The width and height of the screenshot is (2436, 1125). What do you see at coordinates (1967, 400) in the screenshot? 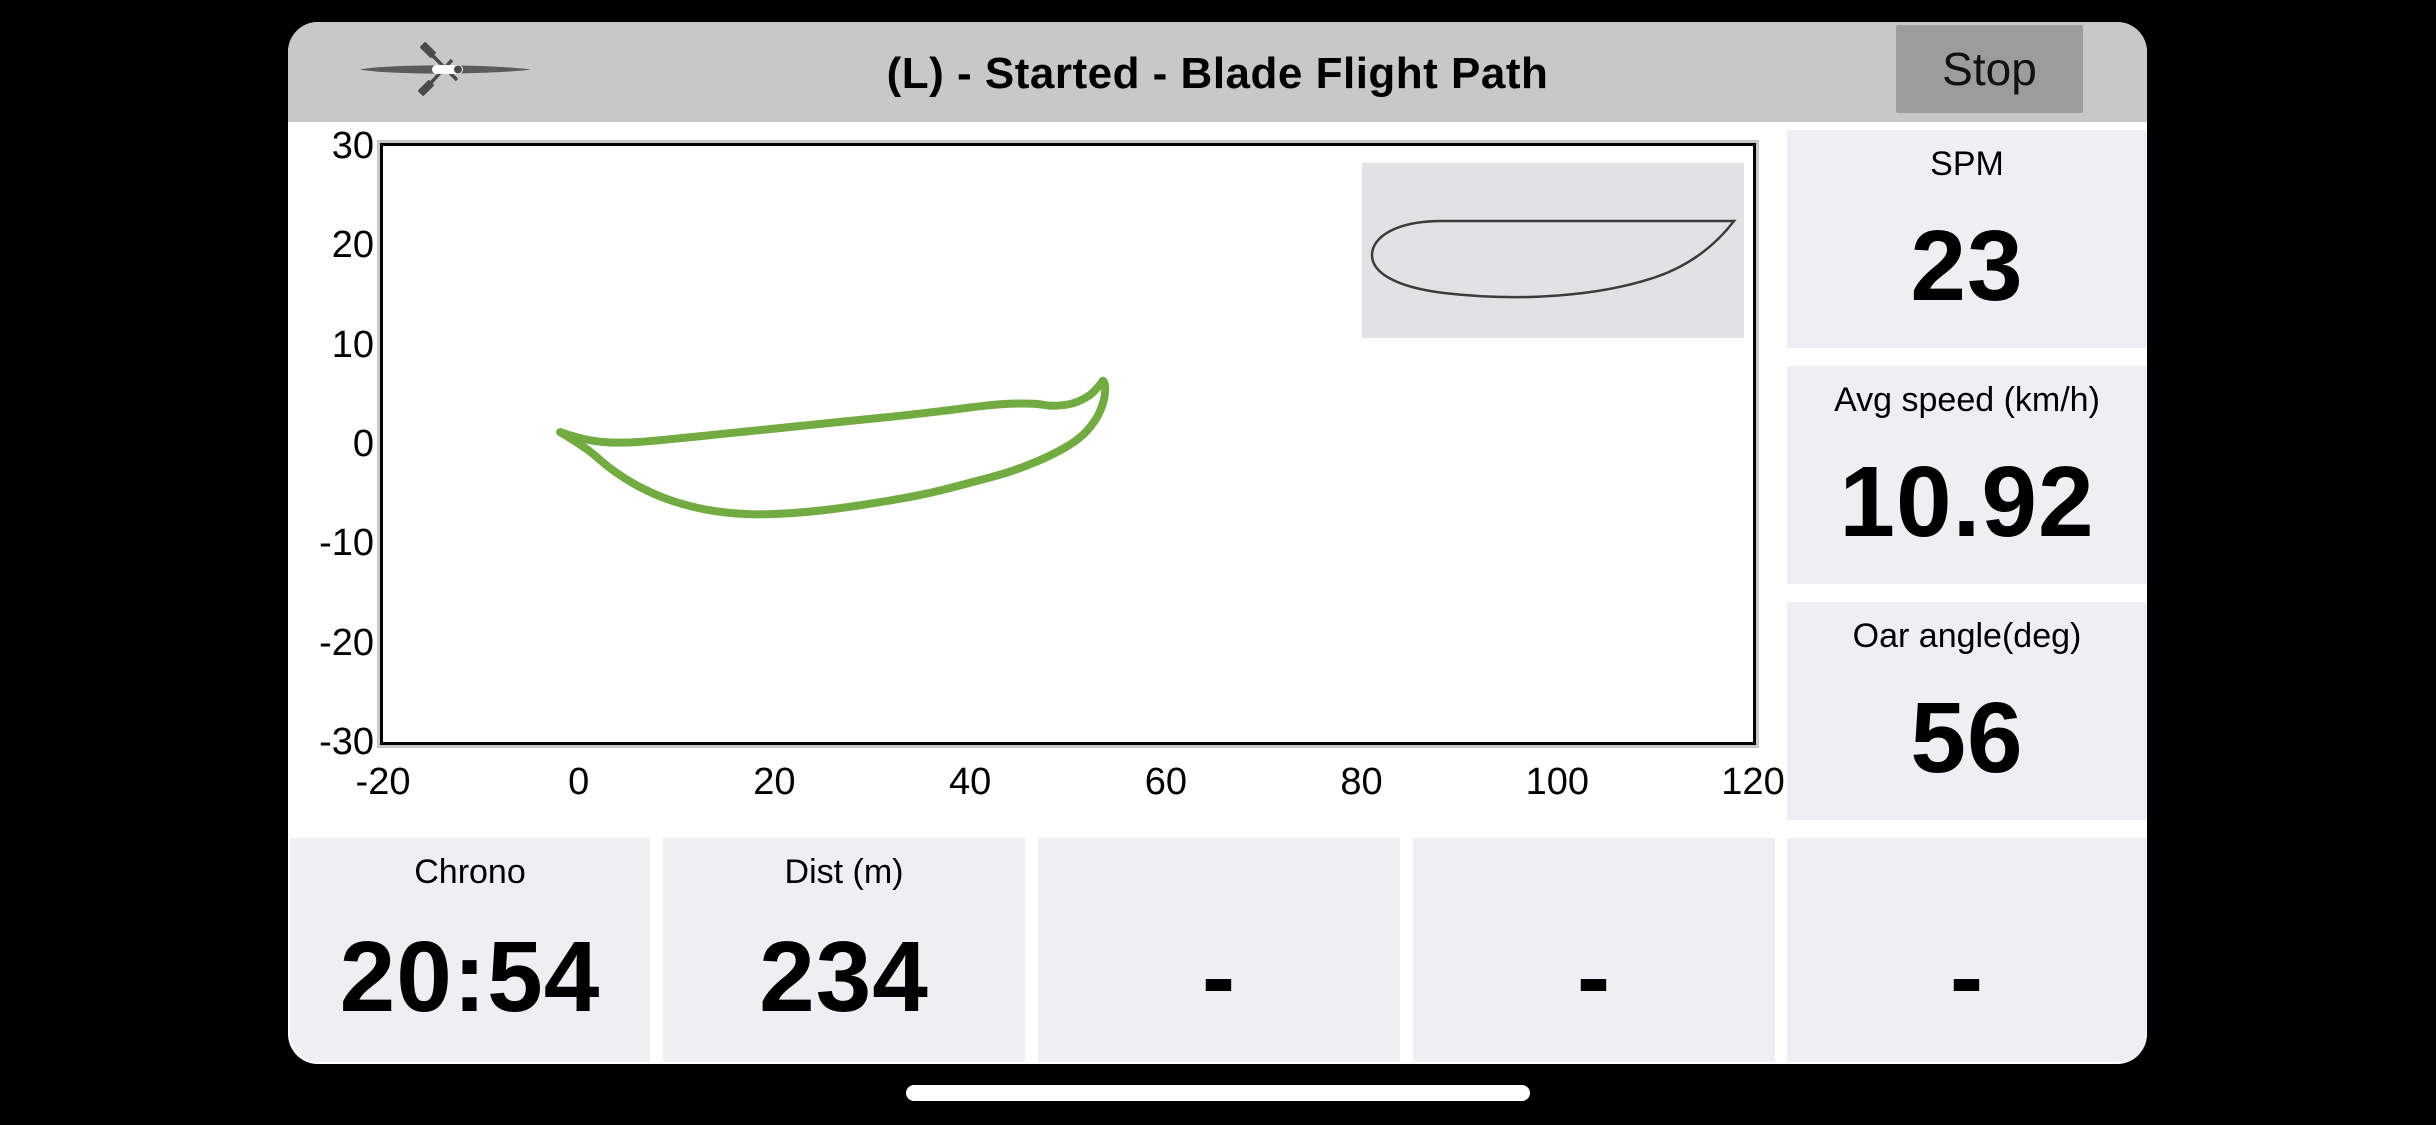
I see `metric-label: Avg speed (km/h)` at bounding box center [1967, 400].